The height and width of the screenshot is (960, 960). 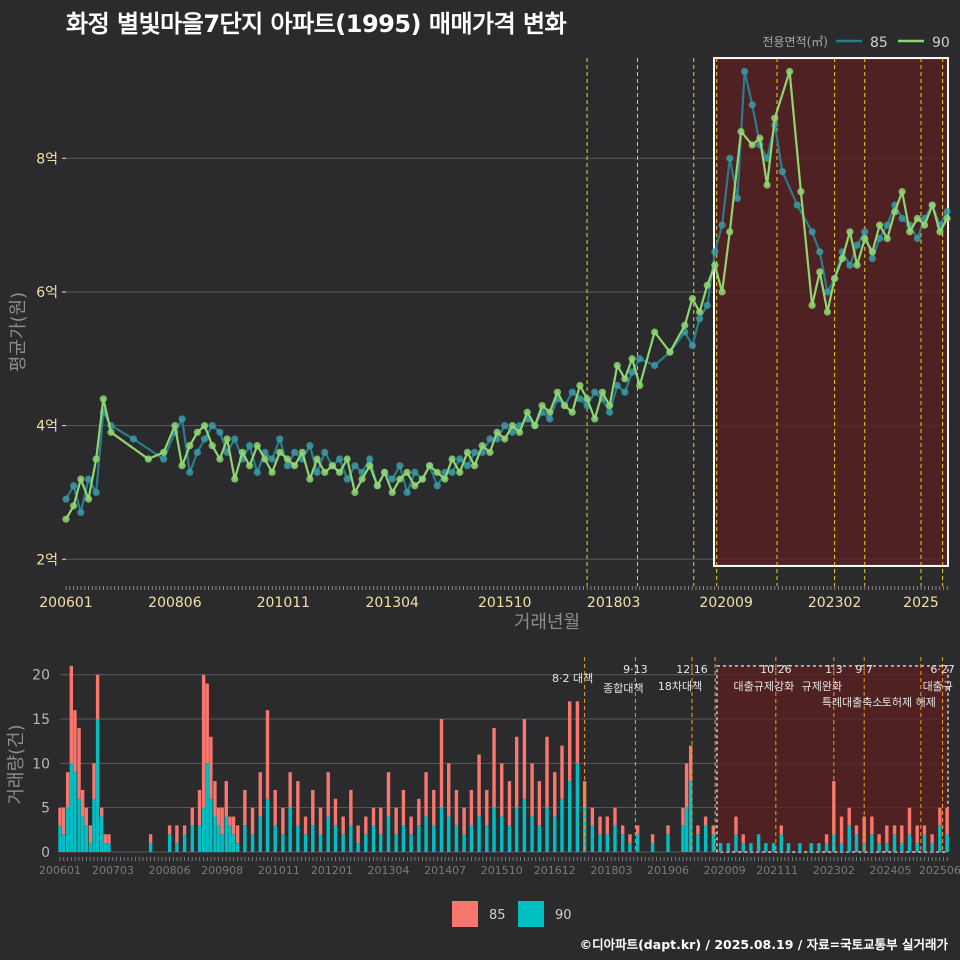 I want to click on legend-label-90: 90, so click(x=941, y=43).